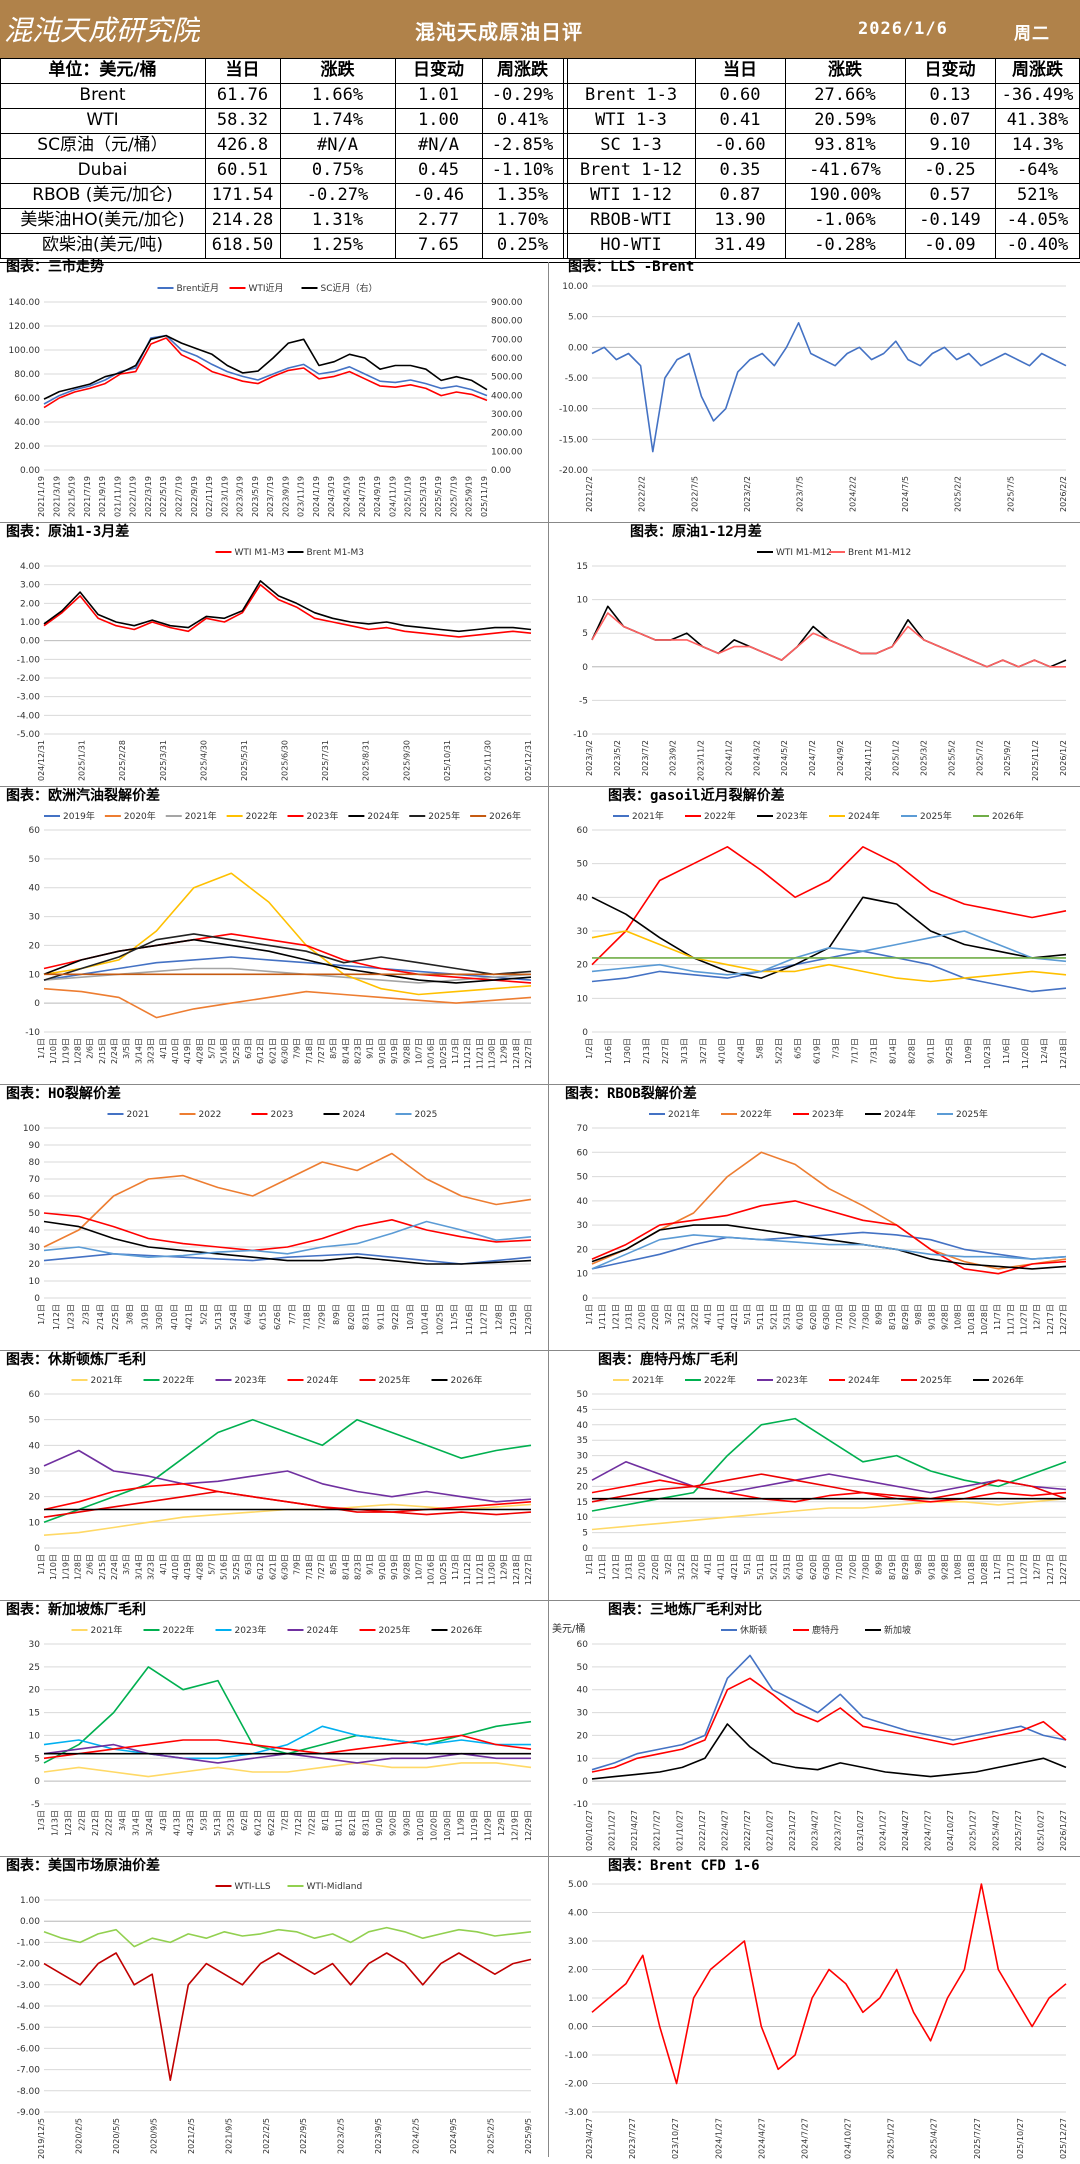 The height and width of the screenshot is (2164, 1080). Describe the element at coordinates (248, 1048) in the screenshot. I see `x-tick-label: 6/3日` at that location.